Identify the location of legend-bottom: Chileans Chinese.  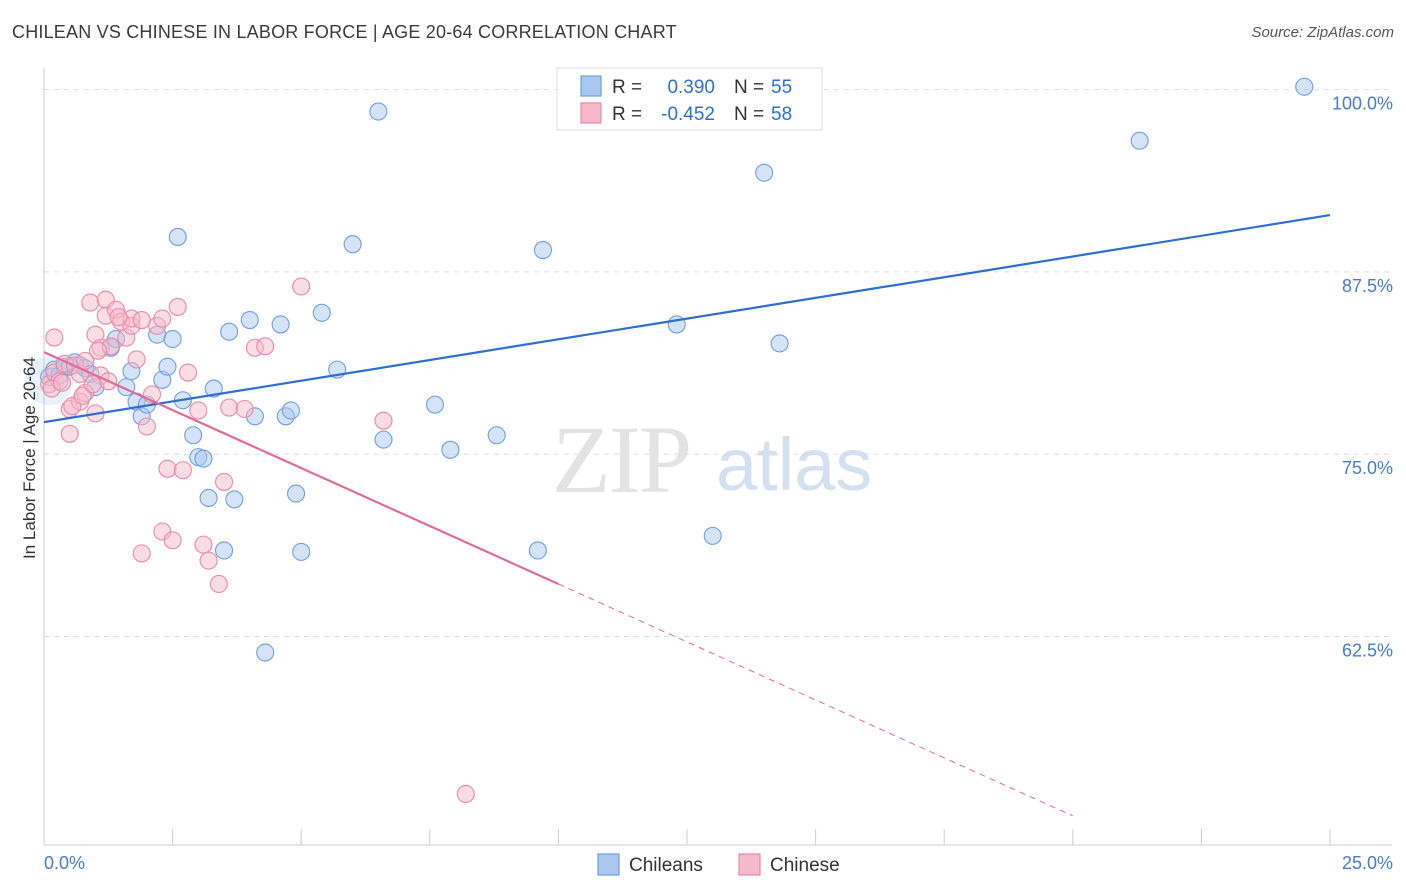
(718, 864).